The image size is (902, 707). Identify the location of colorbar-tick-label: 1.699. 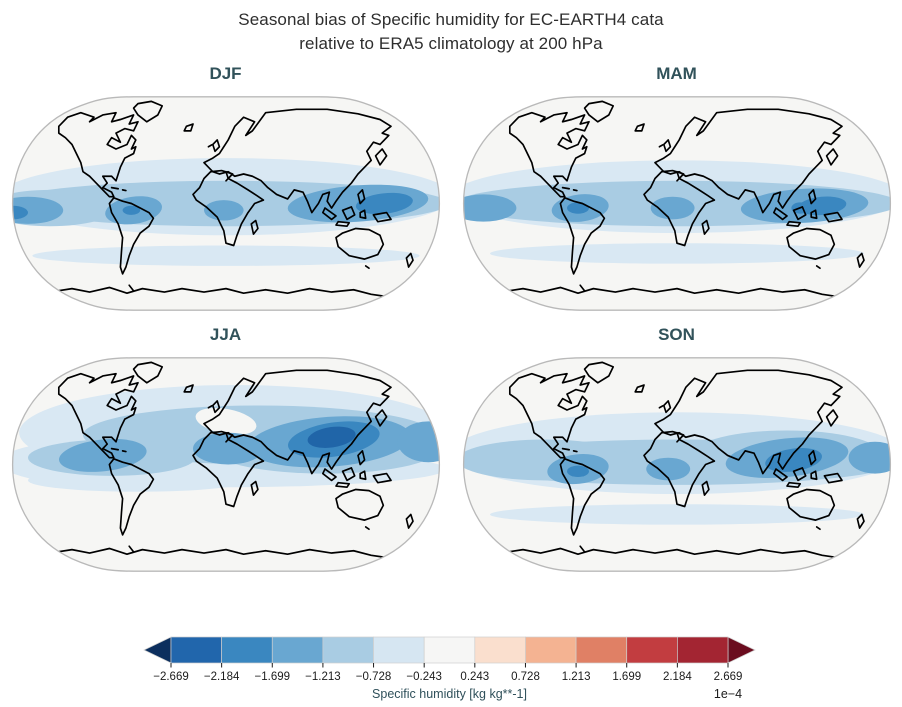
(626, 677).